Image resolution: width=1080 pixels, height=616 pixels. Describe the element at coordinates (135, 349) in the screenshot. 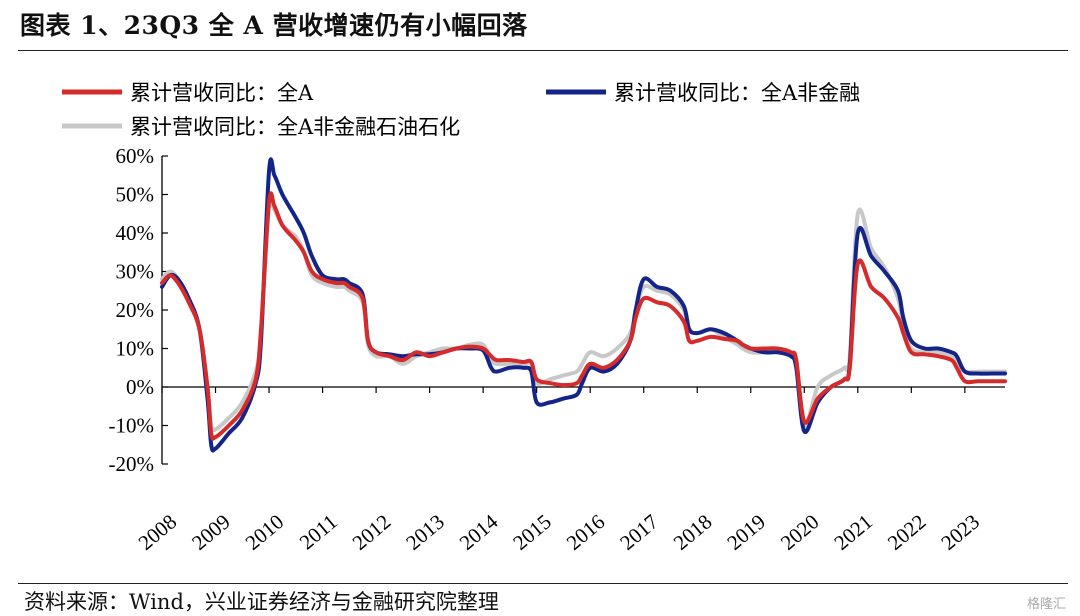

I see `y-tick-label: 10%` at that location.